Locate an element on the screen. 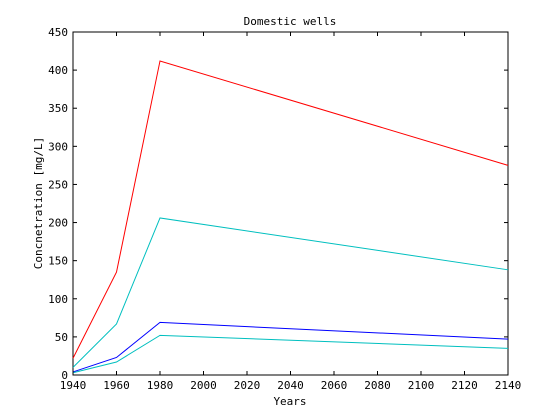 This screenshot has height=420, width=560. y-tick-label: 250 is located at coordinates (58, 184).